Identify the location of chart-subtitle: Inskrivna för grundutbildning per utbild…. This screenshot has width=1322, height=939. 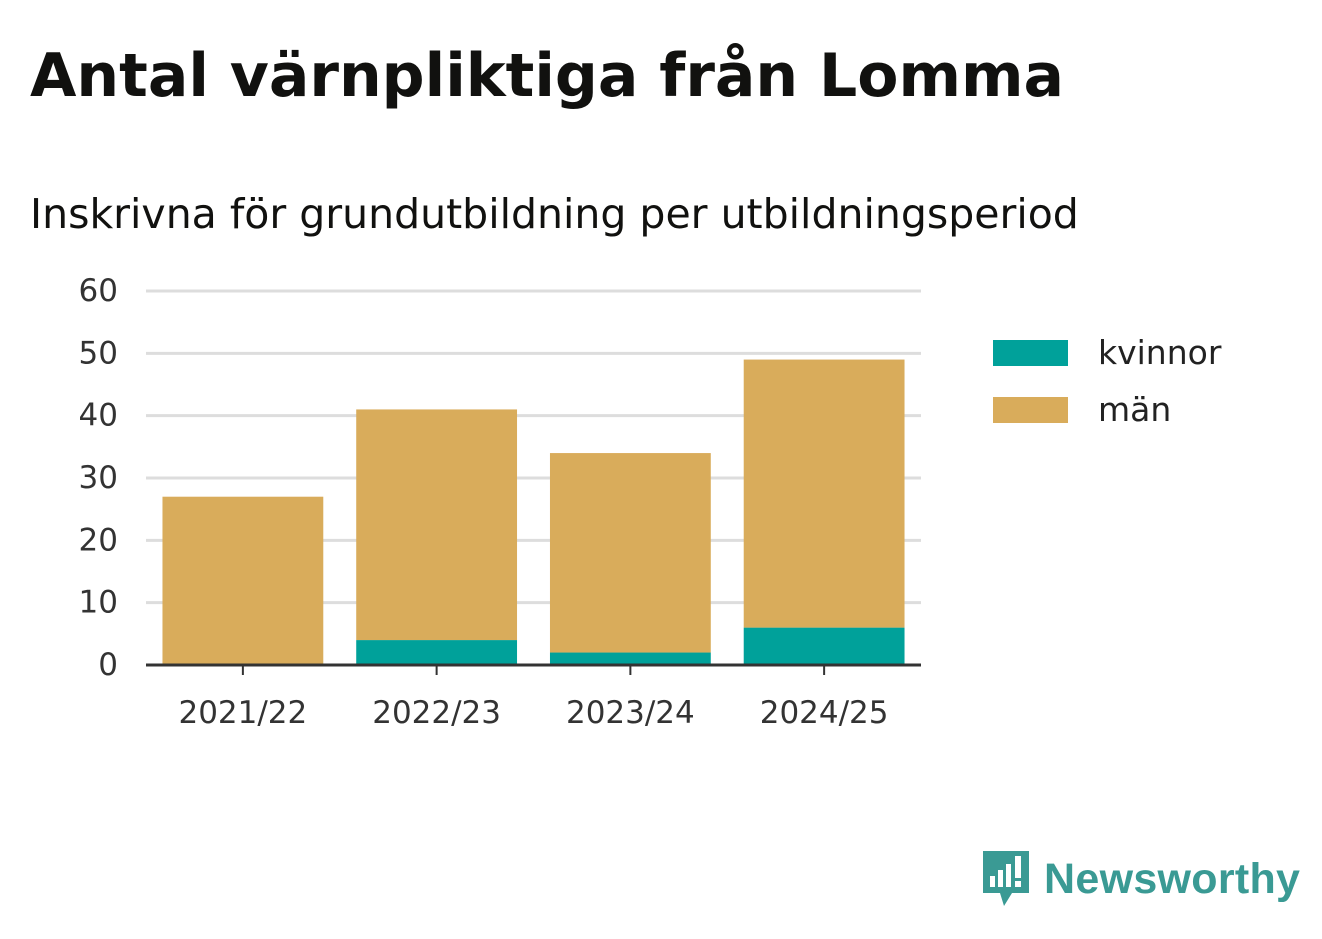
(554, 214).